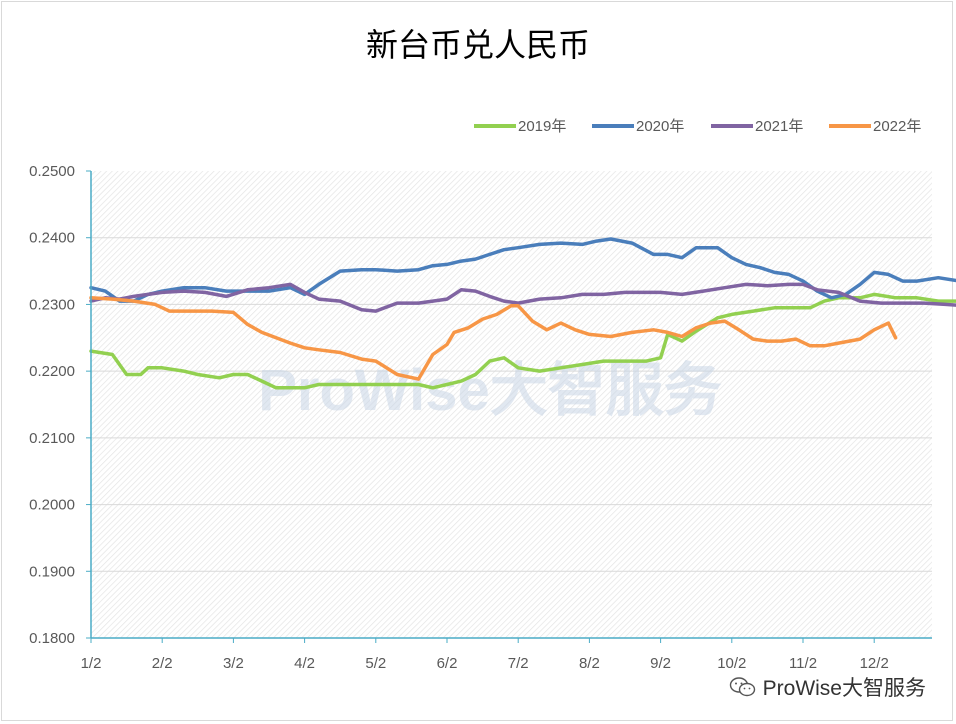 The width and height of the screenshot is (956, 724). I want to click on y-tick-label: 0.2000, so click(52, 505).